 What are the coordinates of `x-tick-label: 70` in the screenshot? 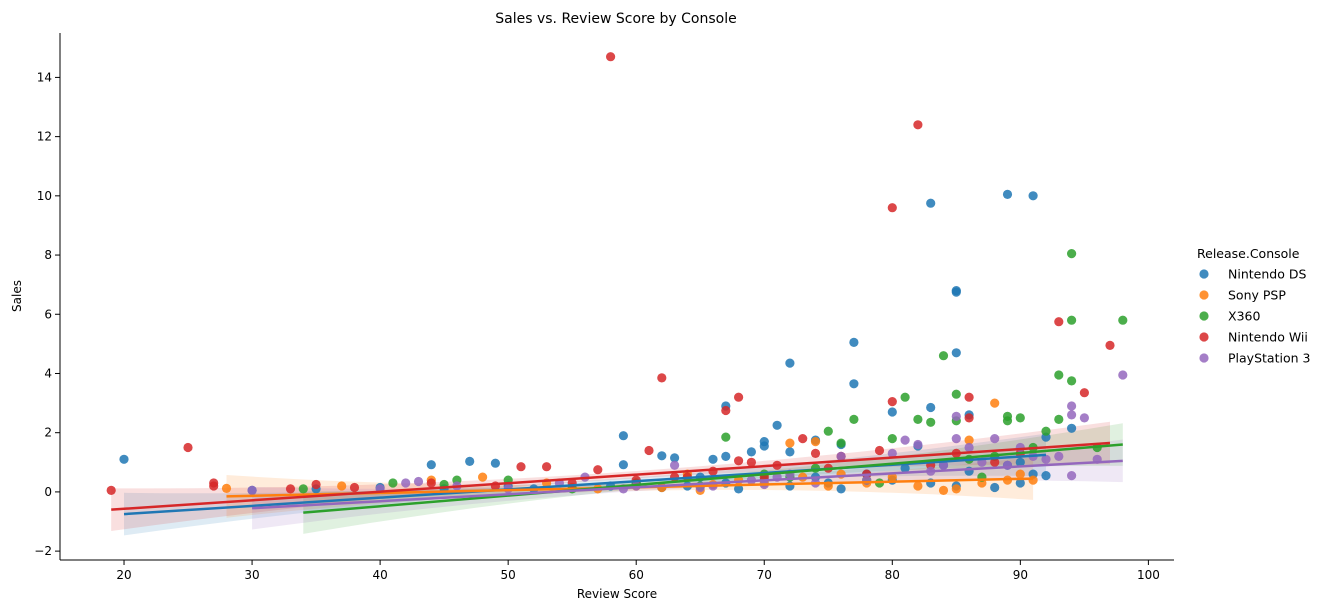 It's located at (764, 575).